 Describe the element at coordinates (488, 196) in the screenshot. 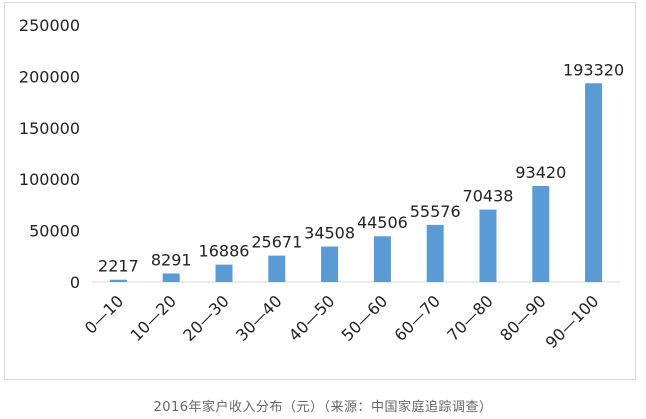

I see `data-label: 70438` at that location.